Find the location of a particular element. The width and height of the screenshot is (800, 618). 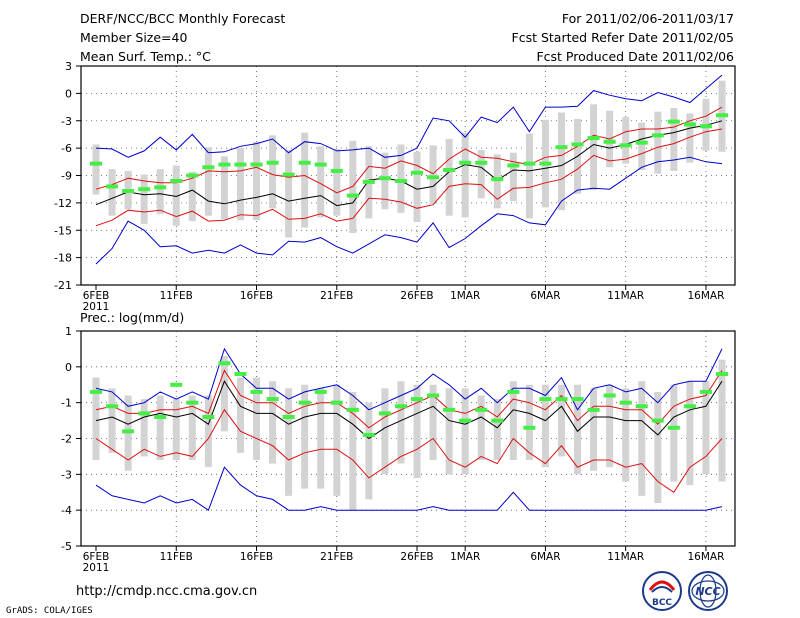

y-tick-label: -5 is located at coordinates (66, 546).